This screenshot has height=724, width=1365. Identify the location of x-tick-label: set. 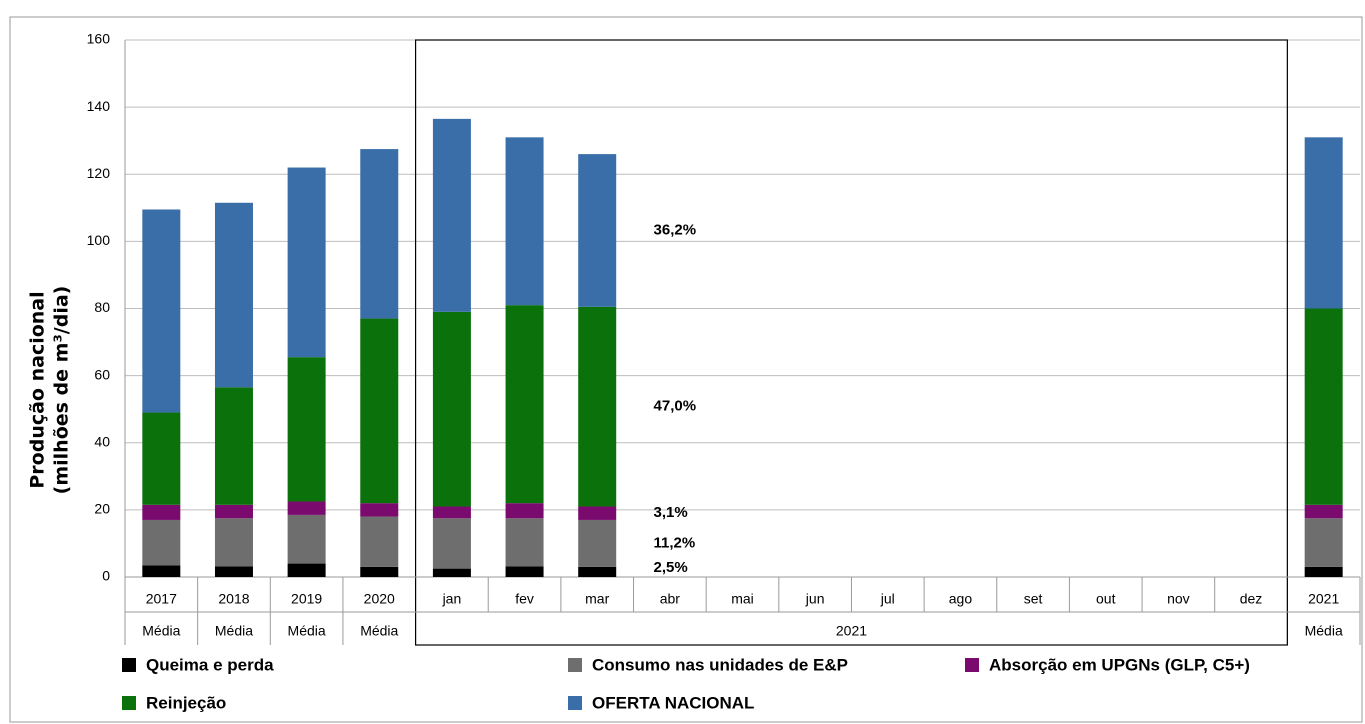
(1033, 599).